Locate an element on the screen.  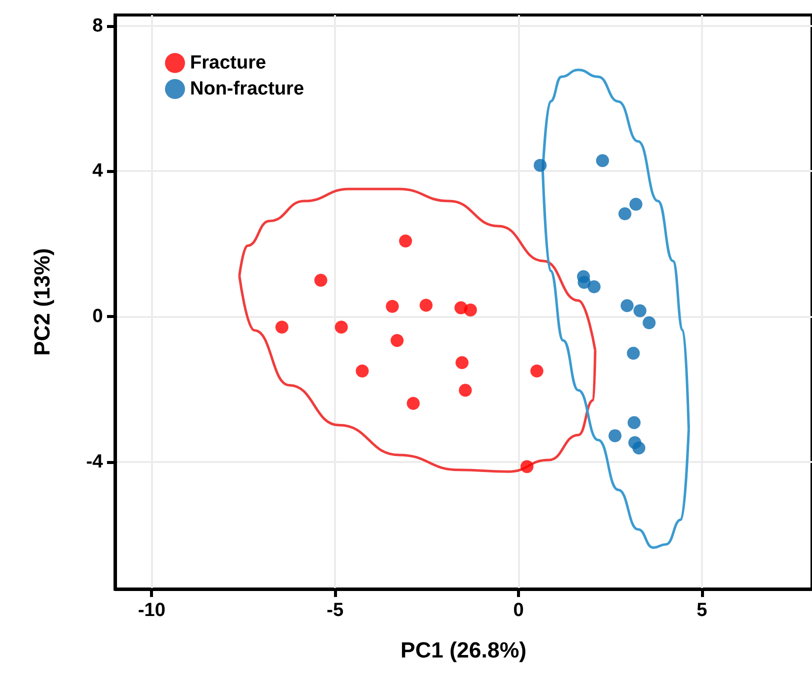
legend-label: Fracture is located at coordinates (228, 63).